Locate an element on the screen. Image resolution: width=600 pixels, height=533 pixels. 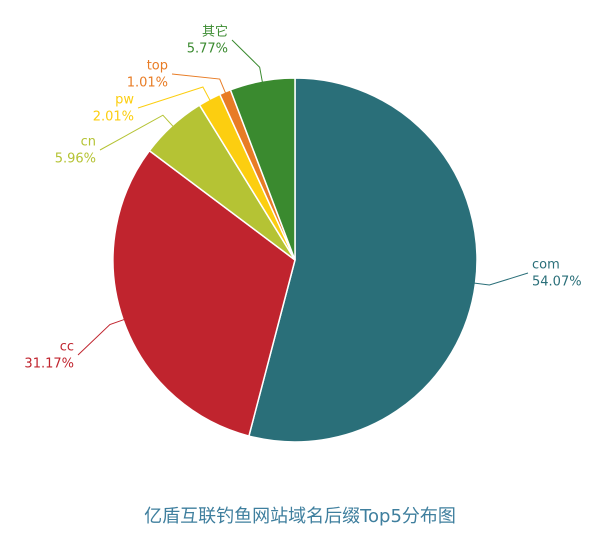
slice-name: pw is located at coordinates (124, 100).